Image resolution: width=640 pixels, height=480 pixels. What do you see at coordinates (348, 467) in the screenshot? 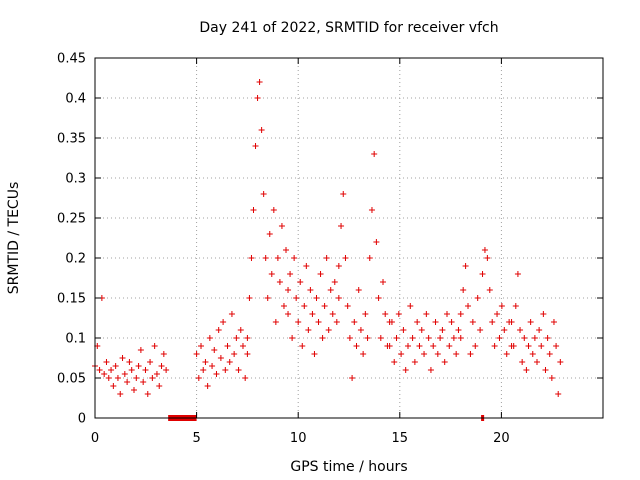
I see `x-axis-label: GPS time / hours` at bounding box center [348, 467].